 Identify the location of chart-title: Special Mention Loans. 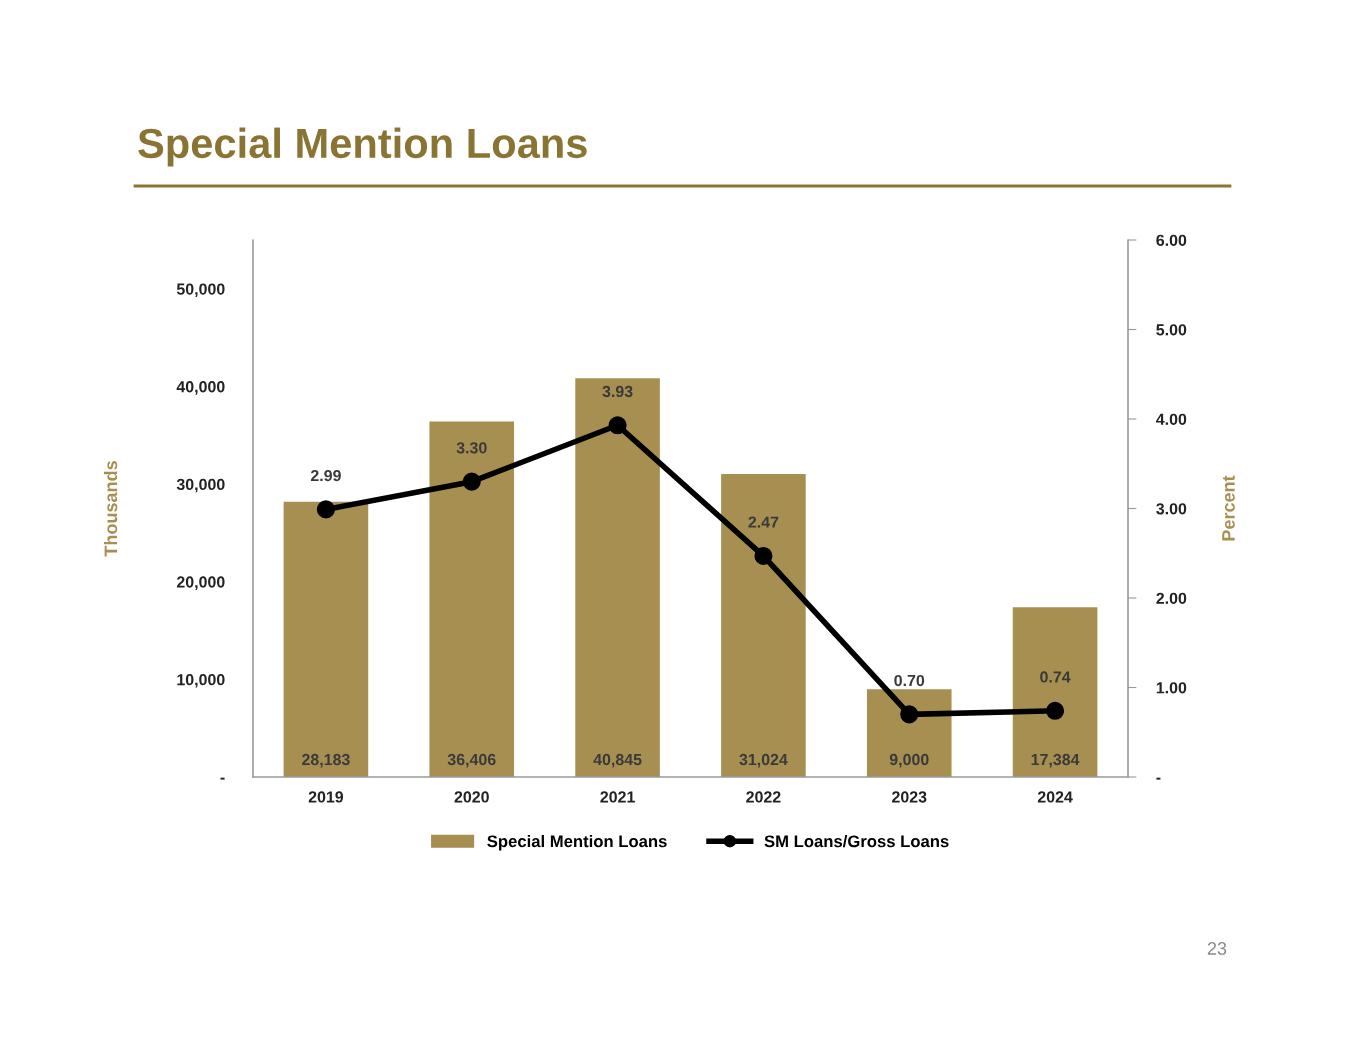
(362, 147).